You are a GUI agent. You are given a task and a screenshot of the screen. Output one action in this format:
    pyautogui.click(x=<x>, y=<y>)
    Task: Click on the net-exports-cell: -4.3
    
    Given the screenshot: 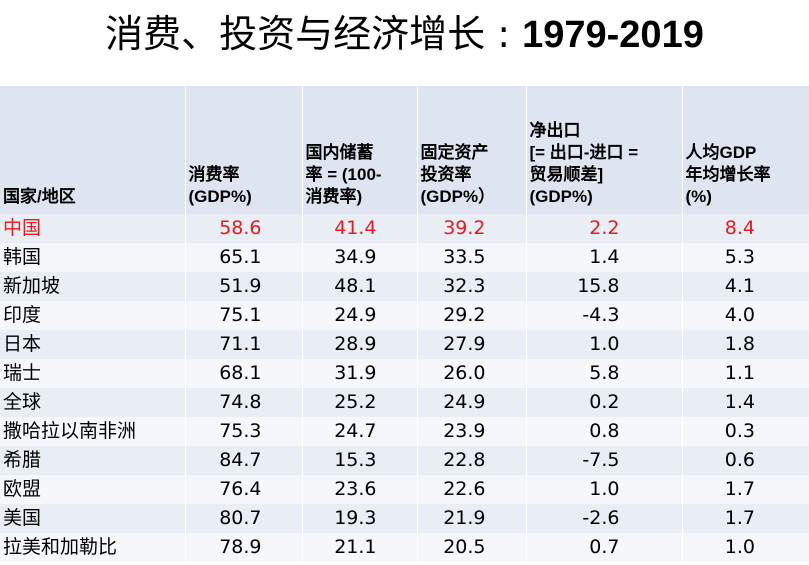 What is the action you would take?
    pyautogui.click(x=603, y=315)
    